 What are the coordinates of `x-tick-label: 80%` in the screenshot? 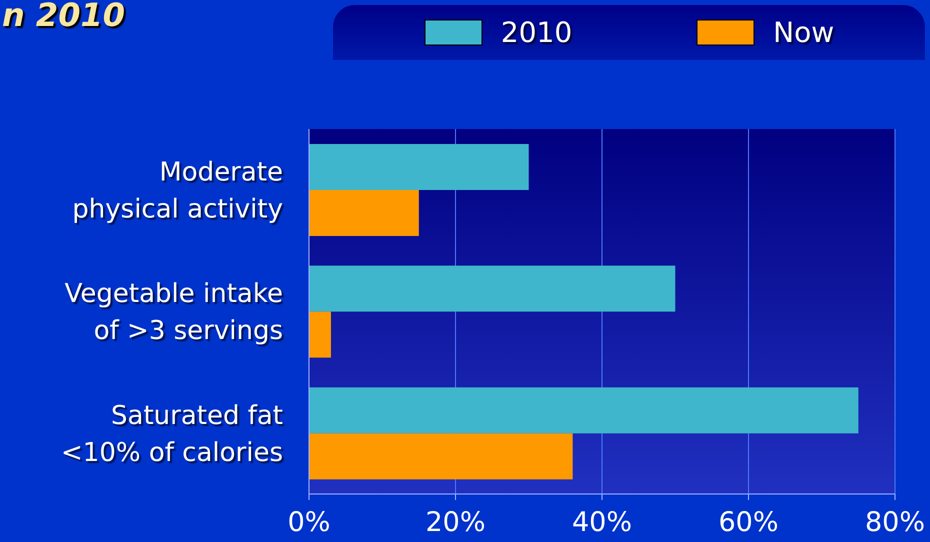 It's located at (895, 522).